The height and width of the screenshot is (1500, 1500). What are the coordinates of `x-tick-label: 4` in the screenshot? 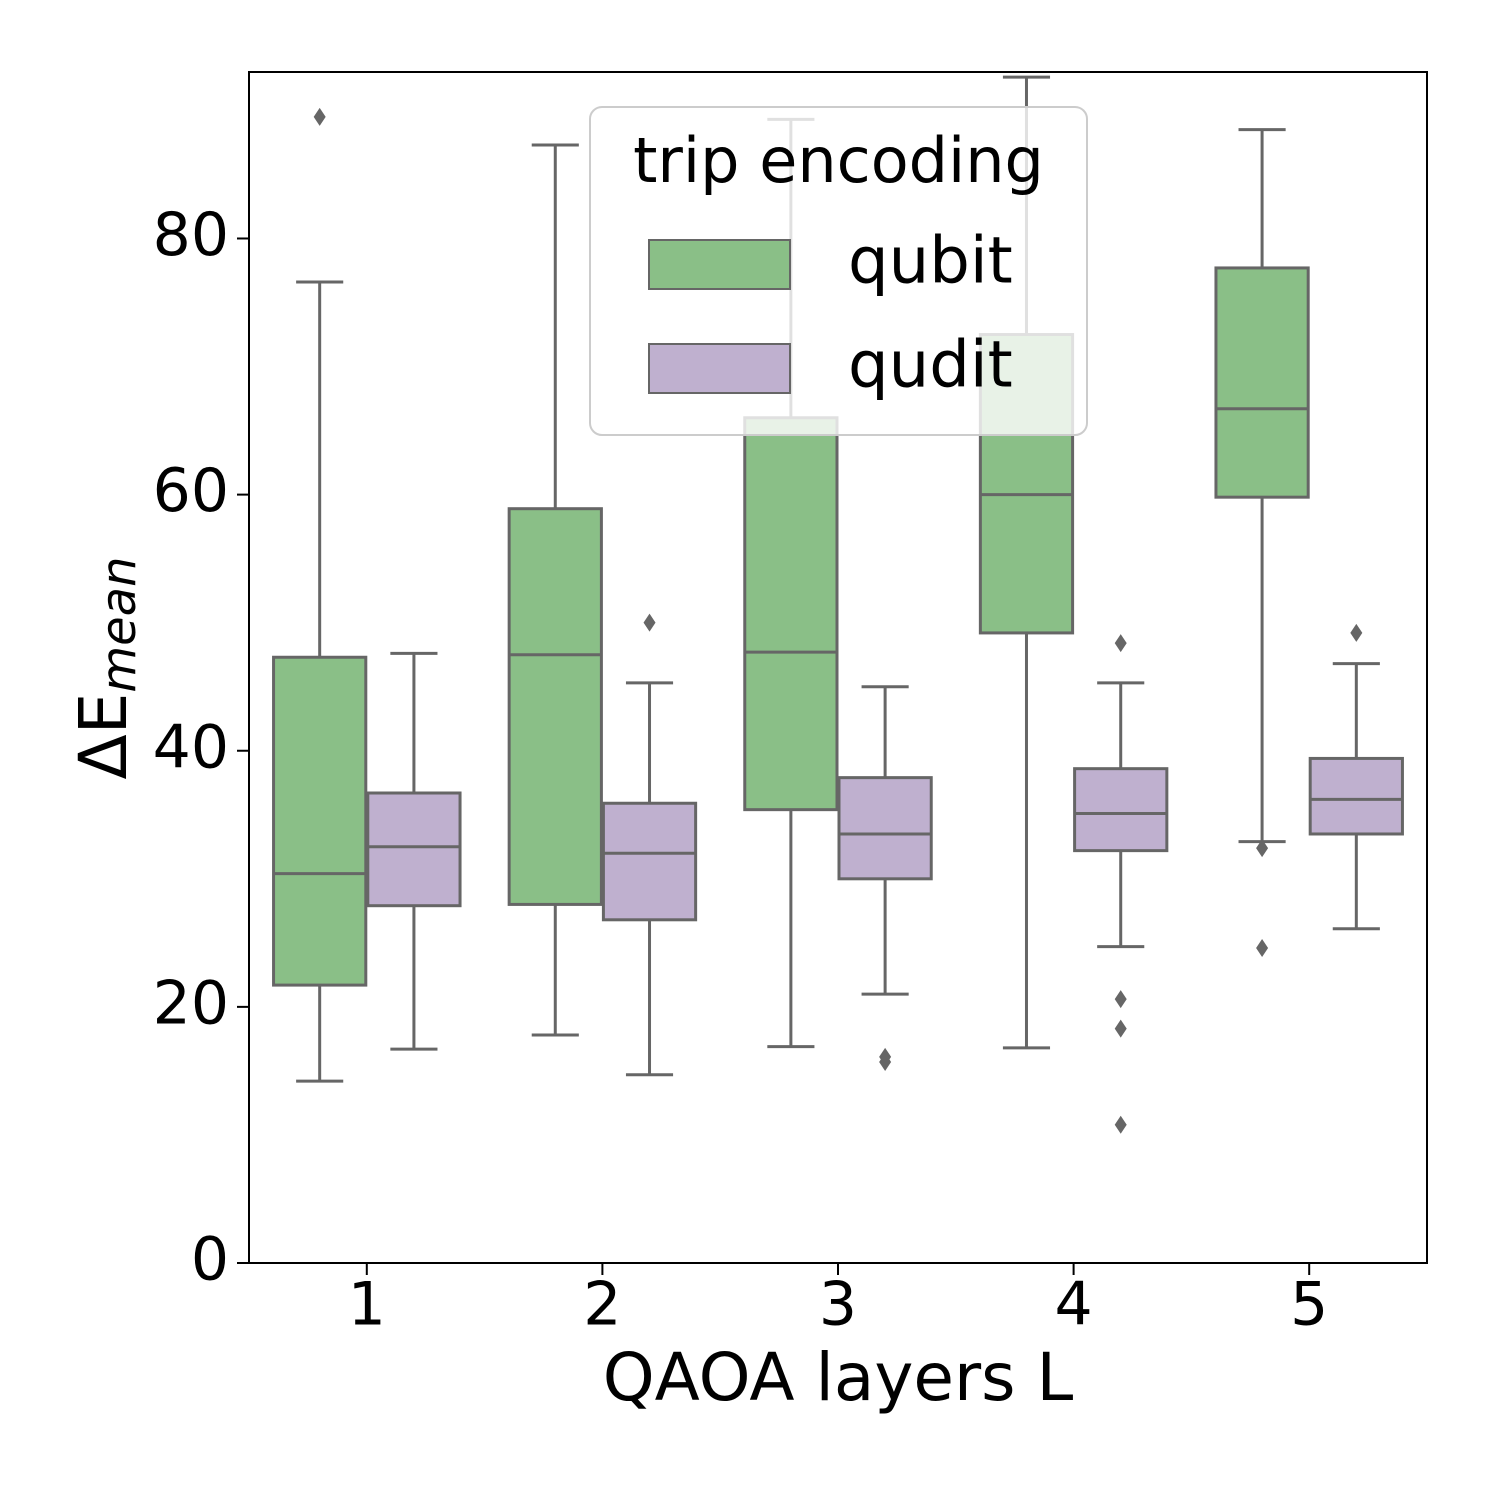 It's located at (1074, 1305).